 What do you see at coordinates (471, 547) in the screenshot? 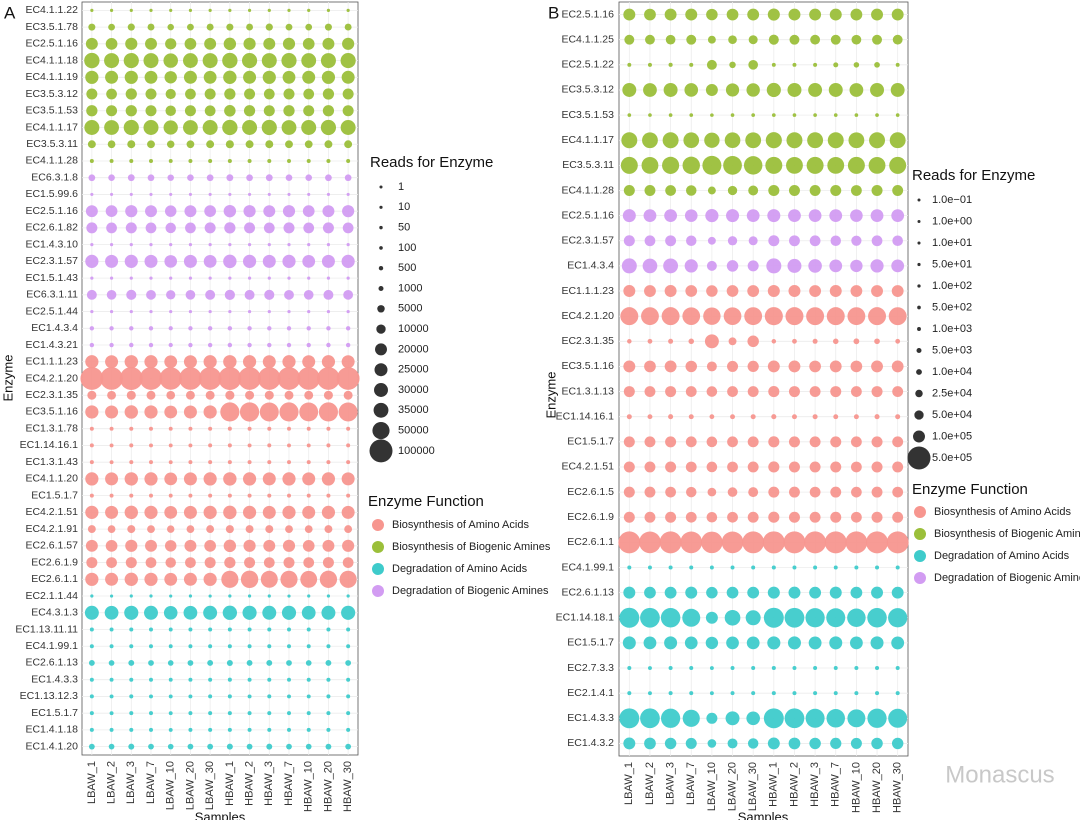
I see `color-legend-label: Biosynthesis of Biogenic Amines` at bounding box center [471, 547].